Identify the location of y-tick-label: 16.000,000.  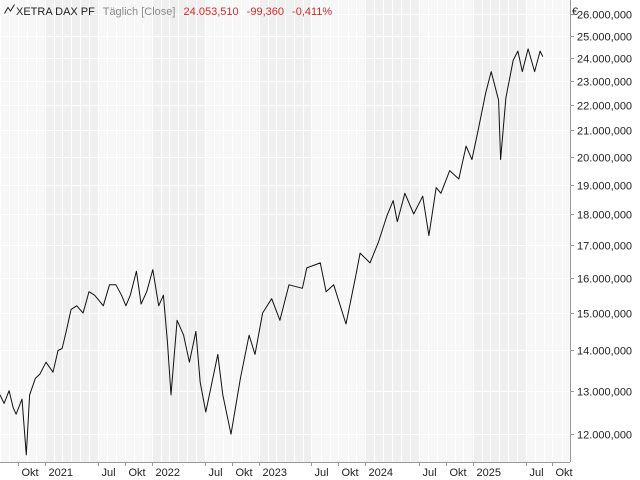
(604, 280).